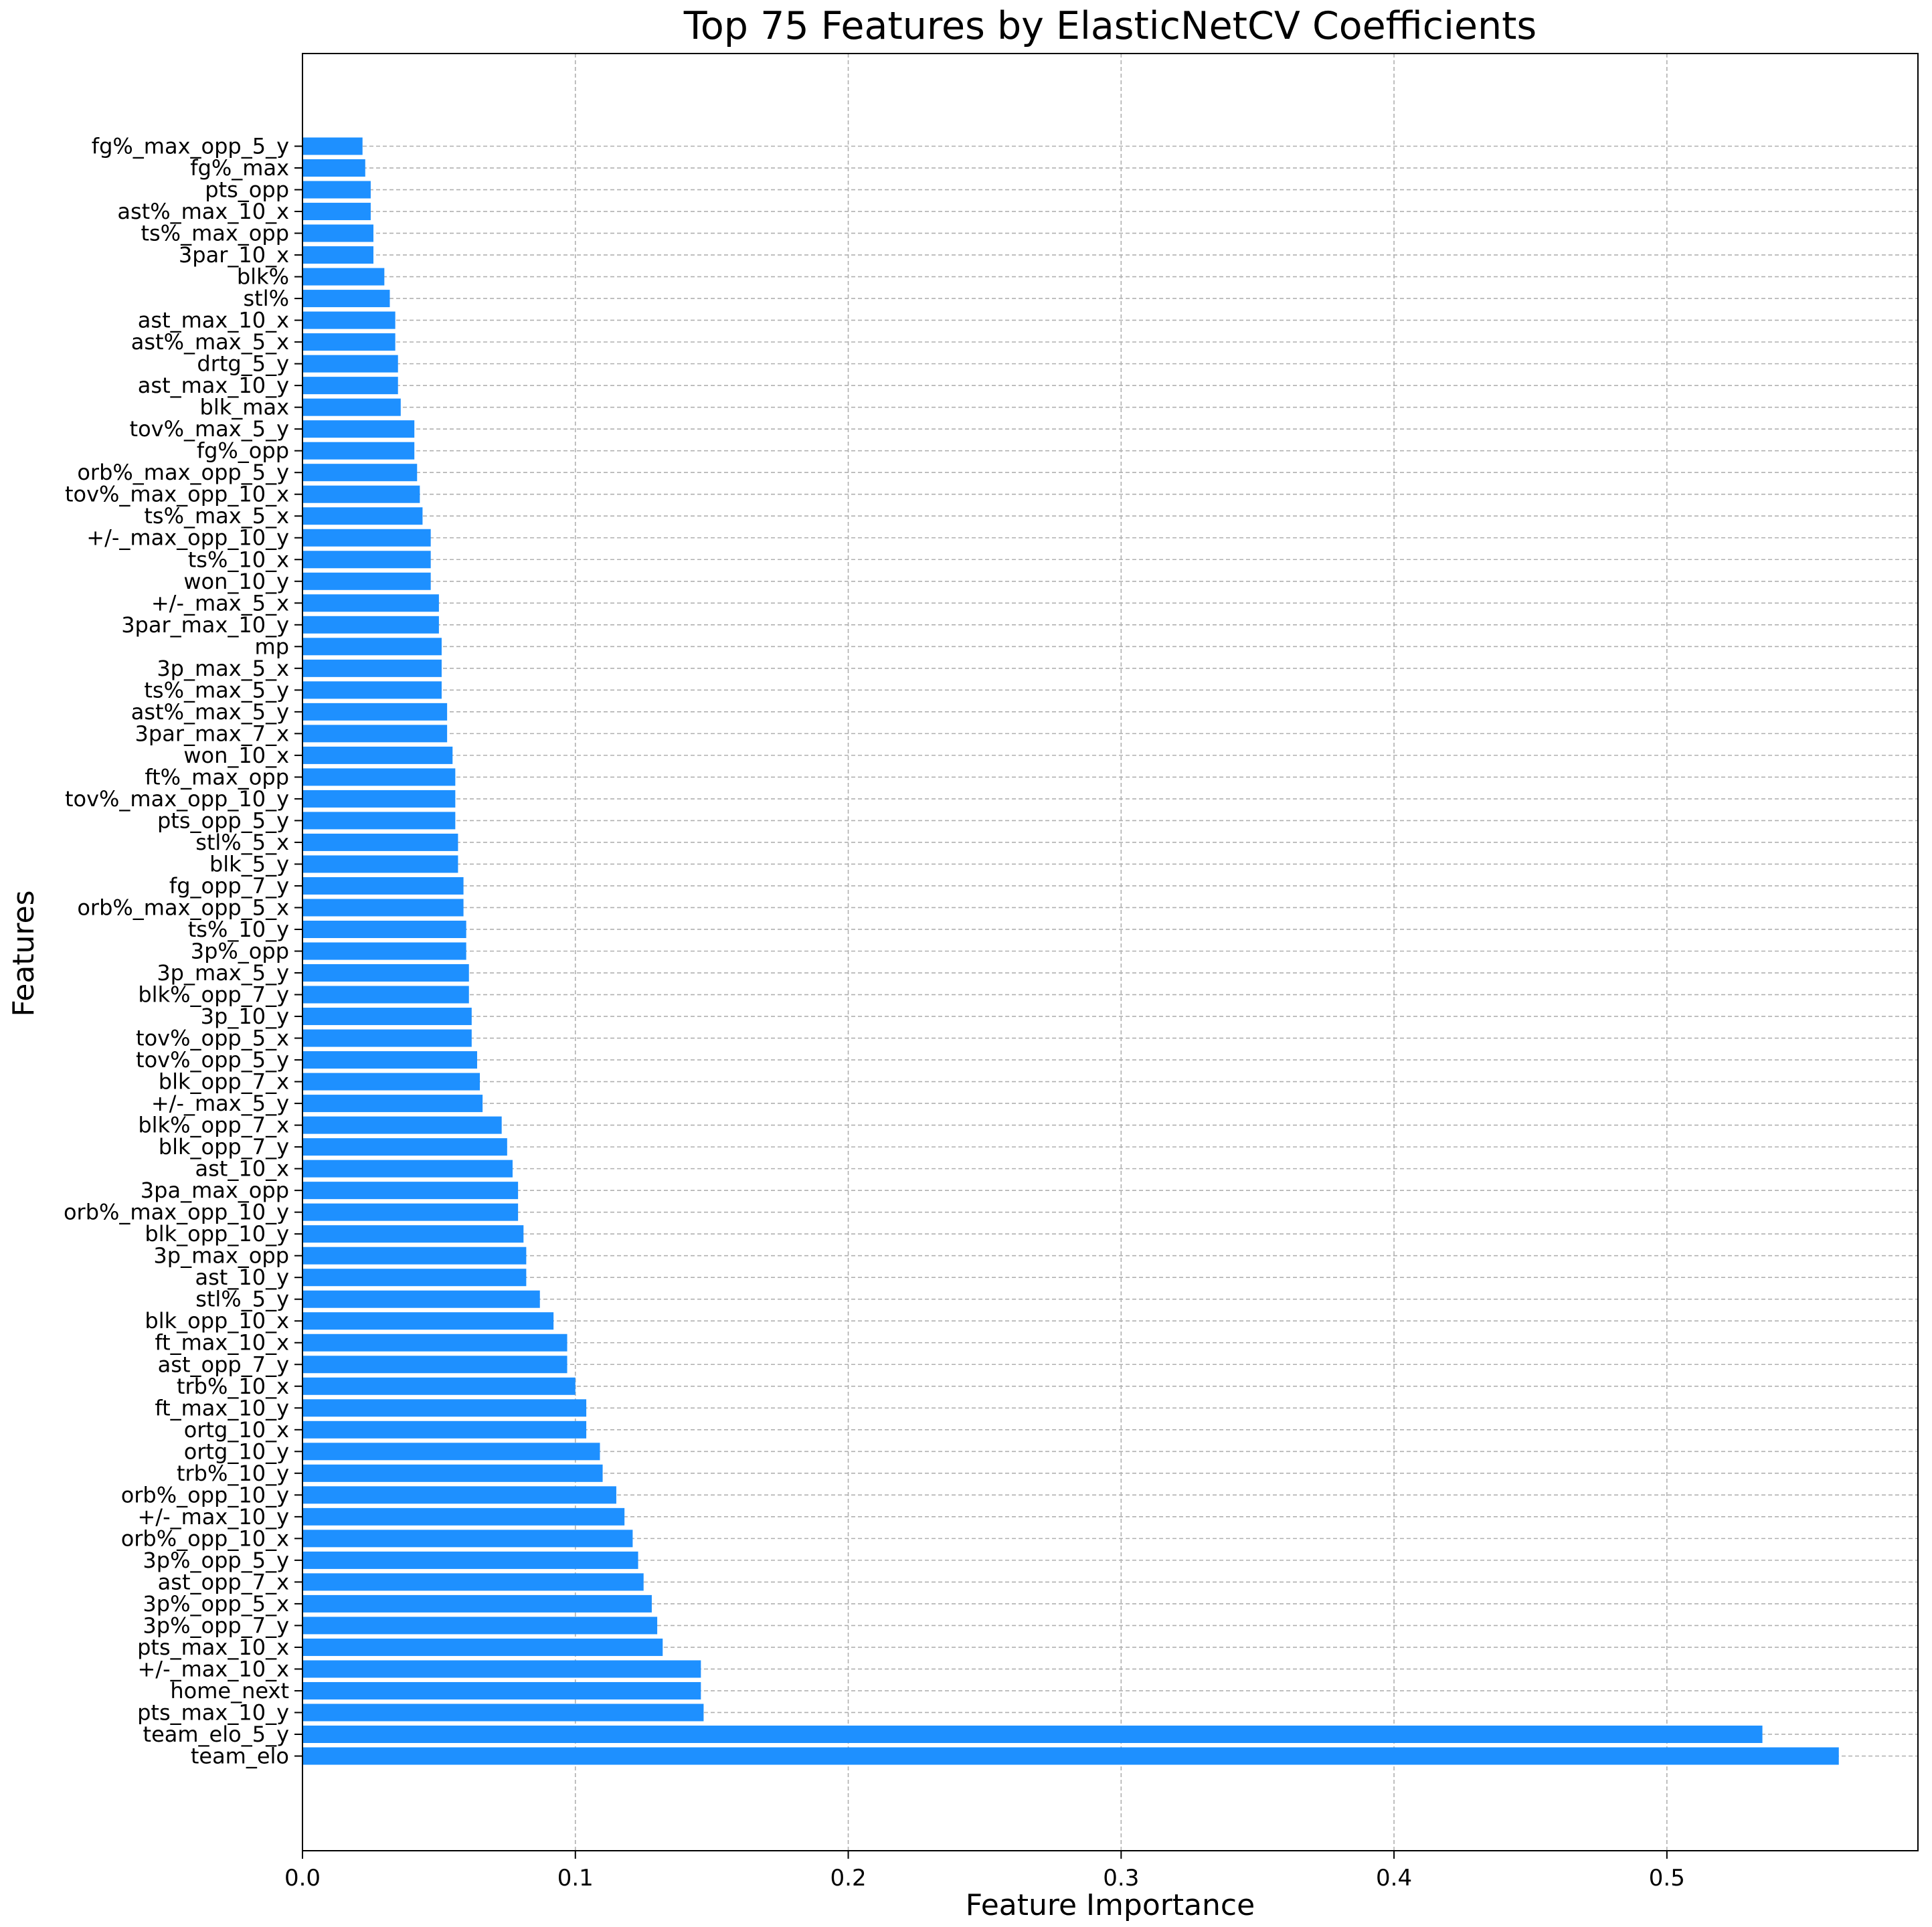 This screenshot has height=1927, width=1932. What do you see at coordinates (212, 1060) in the screenshot?
I see `y-tick-label: tov%_opp_5_y` at bounding box center [212, 1060].